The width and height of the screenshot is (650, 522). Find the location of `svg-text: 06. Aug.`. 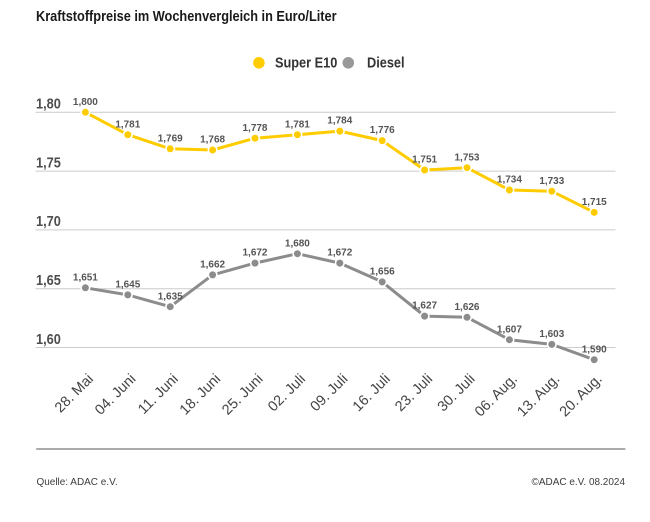

svg-text: 06. Aug. is located at coordinates (496, 395).